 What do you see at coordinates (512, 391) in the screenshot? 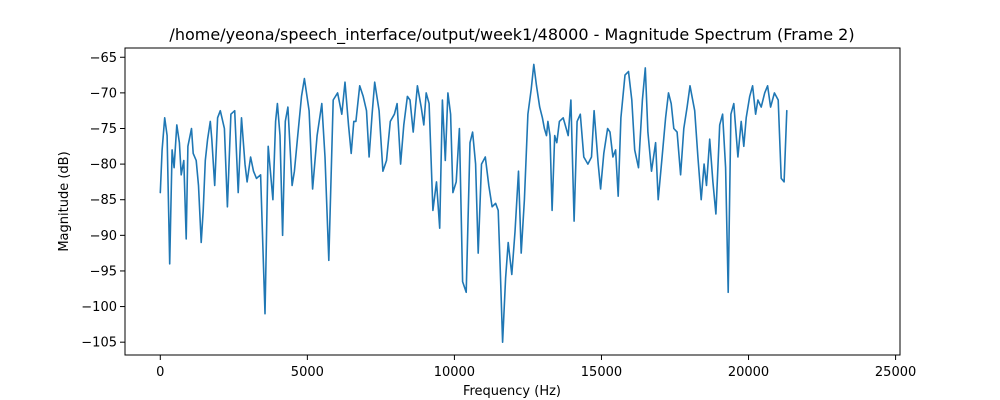
I see `x-axis-label: Frequency (Hz)` at bounding box center [512, 391].